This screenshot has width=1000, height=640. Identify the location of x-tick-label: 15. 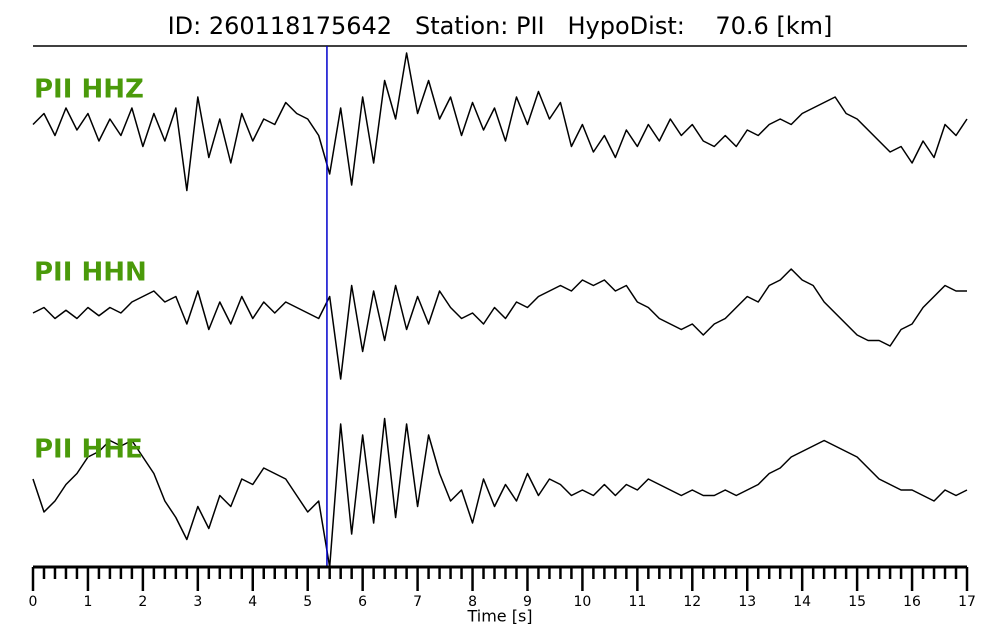
(857, 602).